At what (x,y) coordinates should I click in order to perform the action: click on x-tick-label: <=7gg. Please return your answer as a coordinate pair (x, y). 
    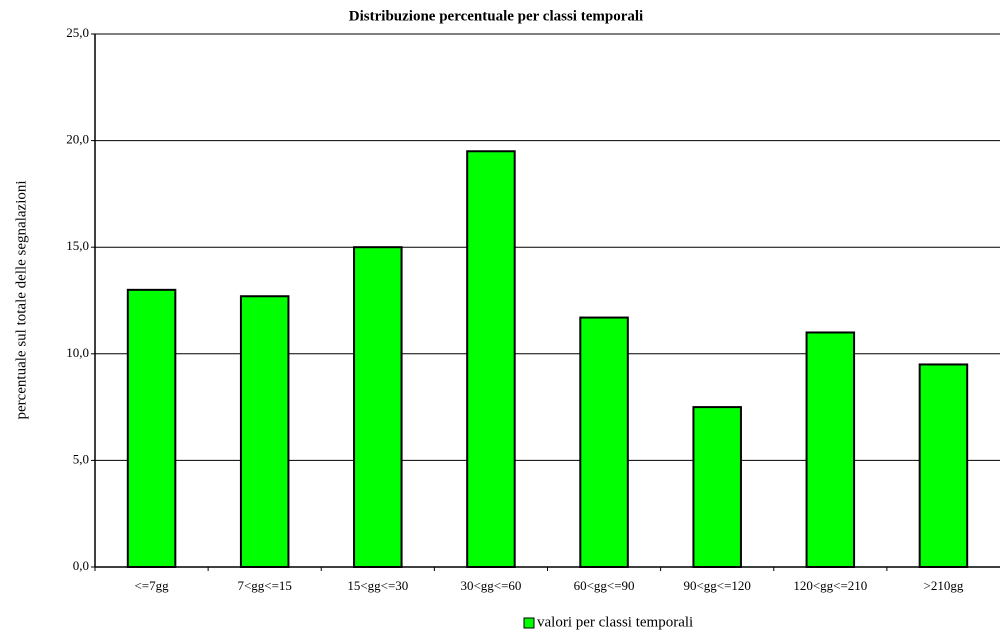
    Looking at the image, I should click on (151, 585).